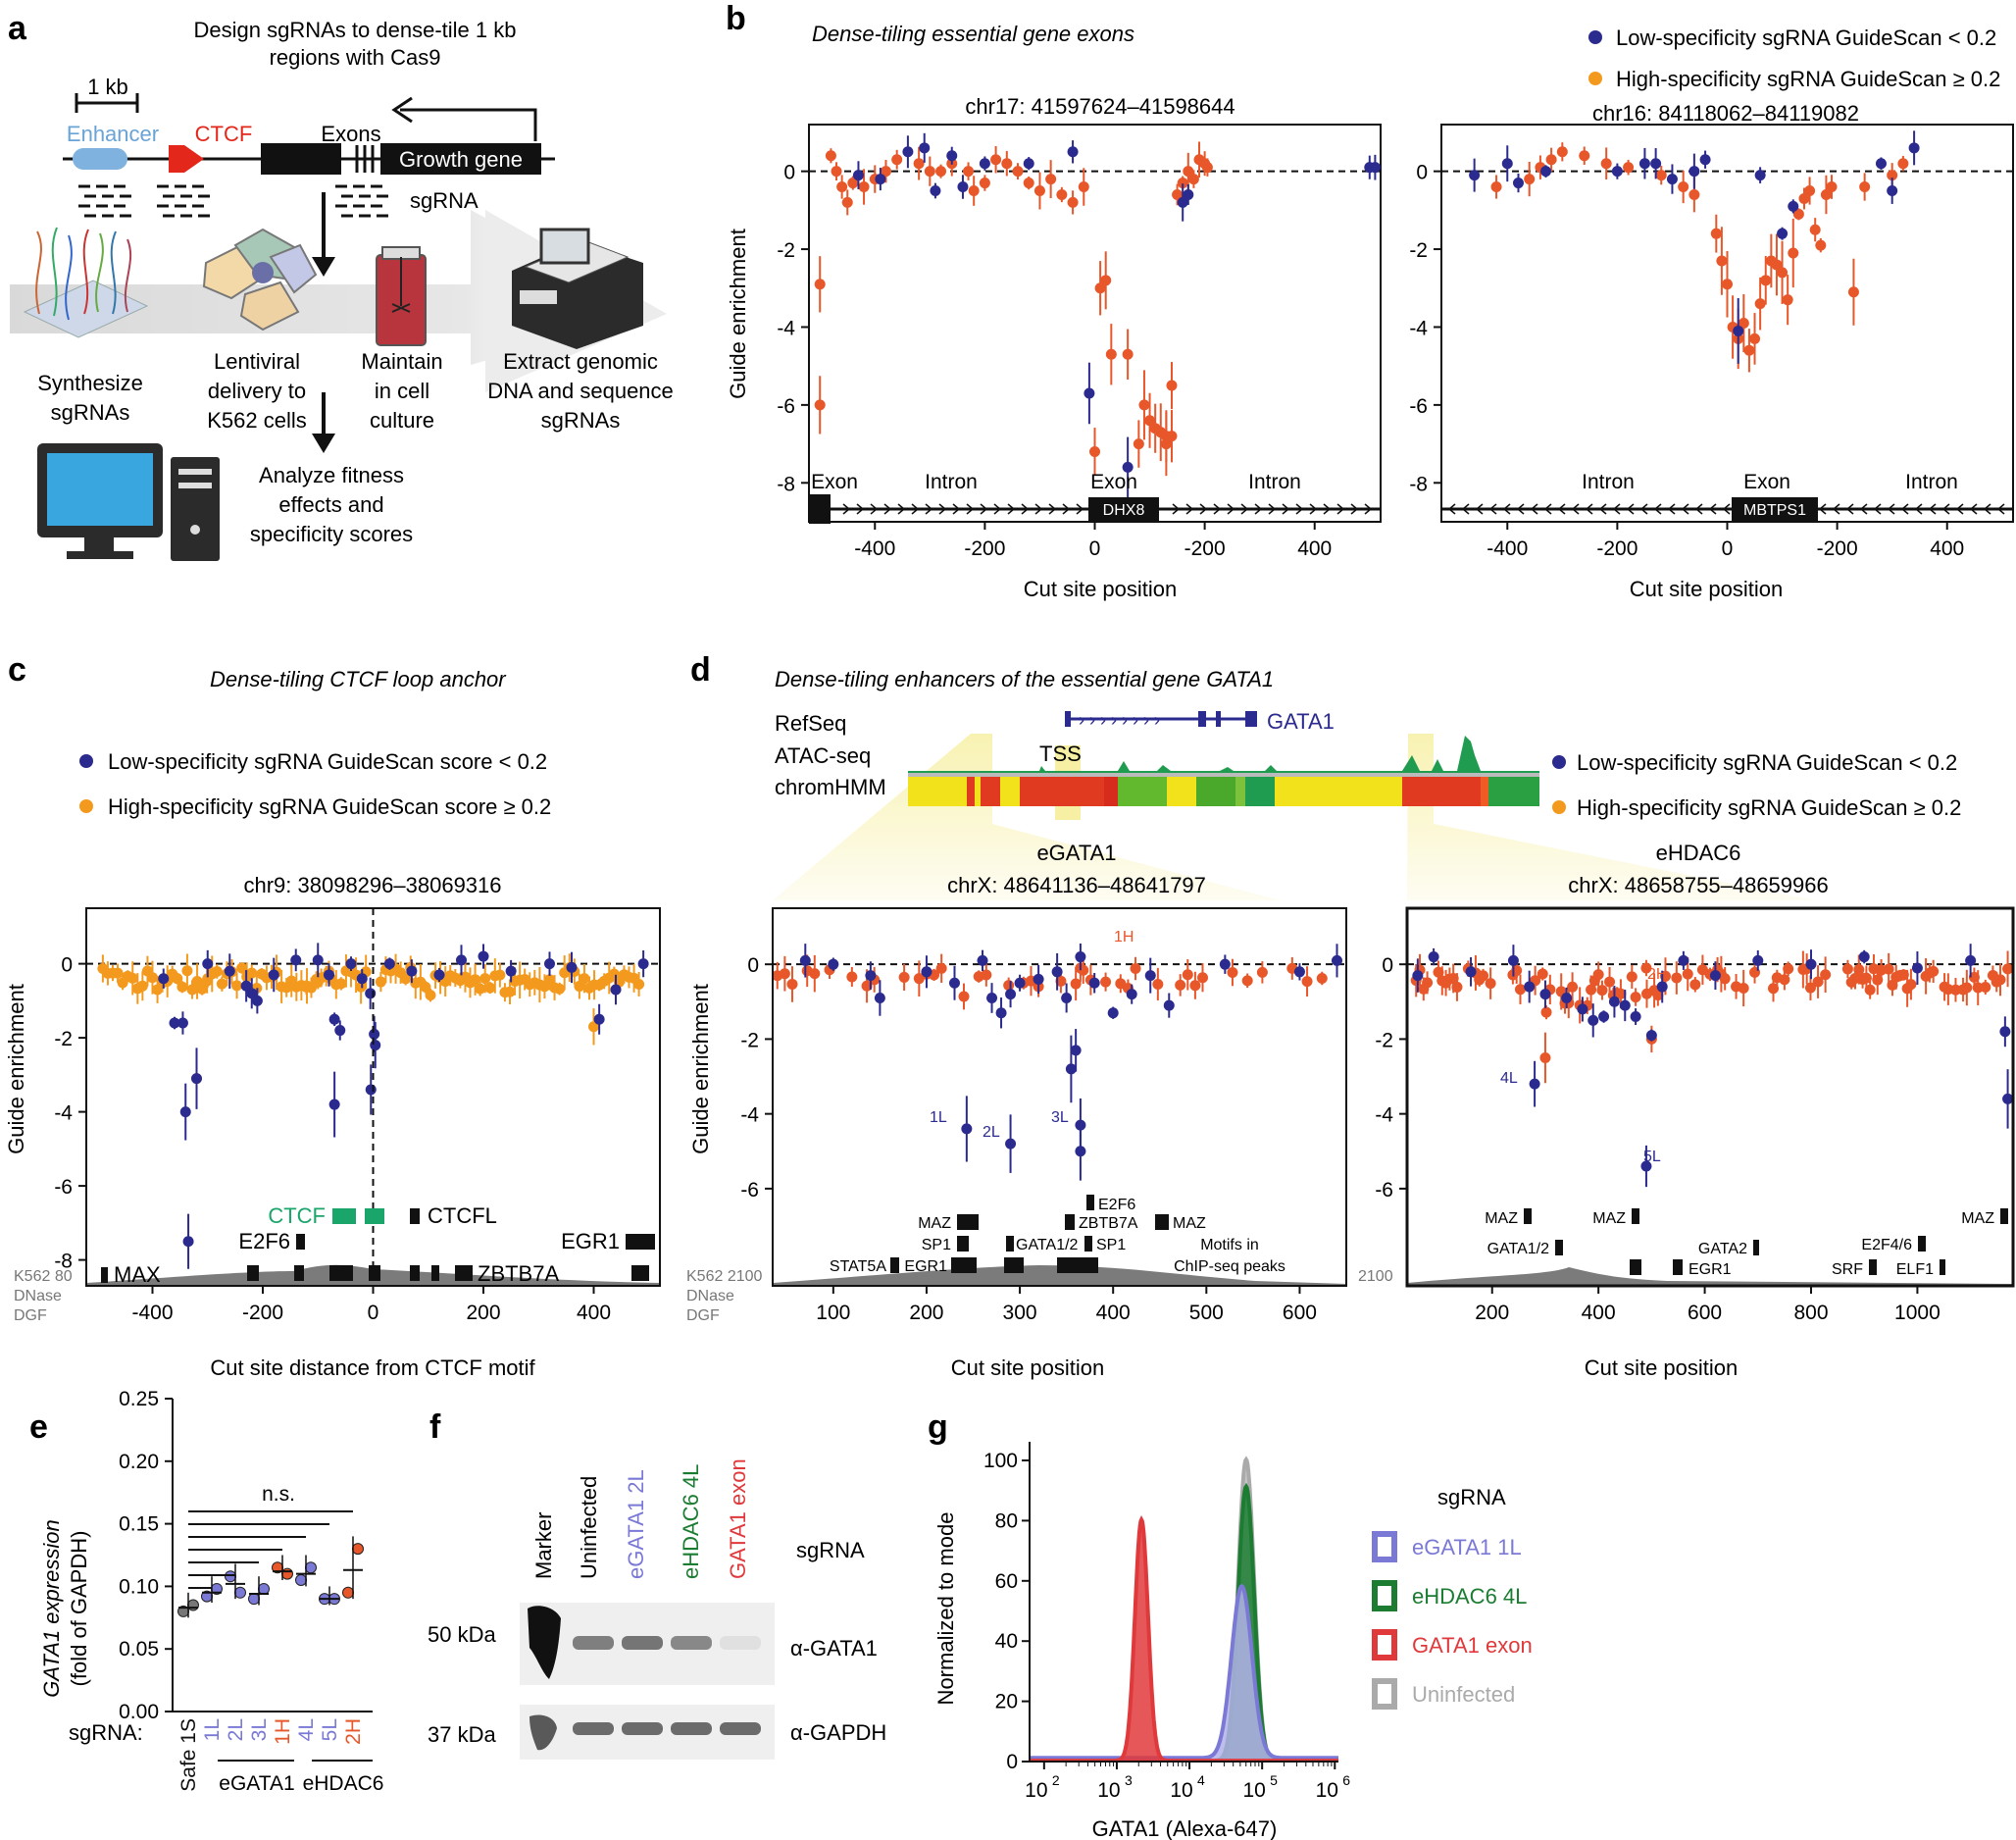 The image size is (2016, 1840). Describe the element at coordinates (330, 504) in the screenshot. I see `step5-line2: effects and` at that location.